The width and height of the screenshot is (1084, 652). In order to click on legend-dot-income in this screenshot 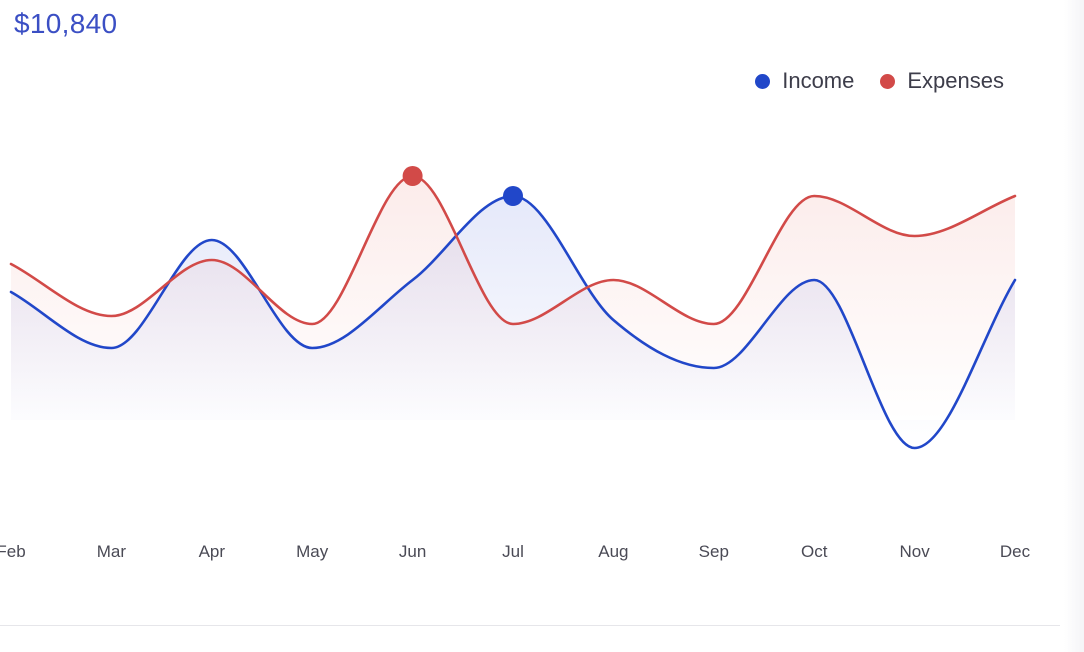, I will do `click(763, 81)`.